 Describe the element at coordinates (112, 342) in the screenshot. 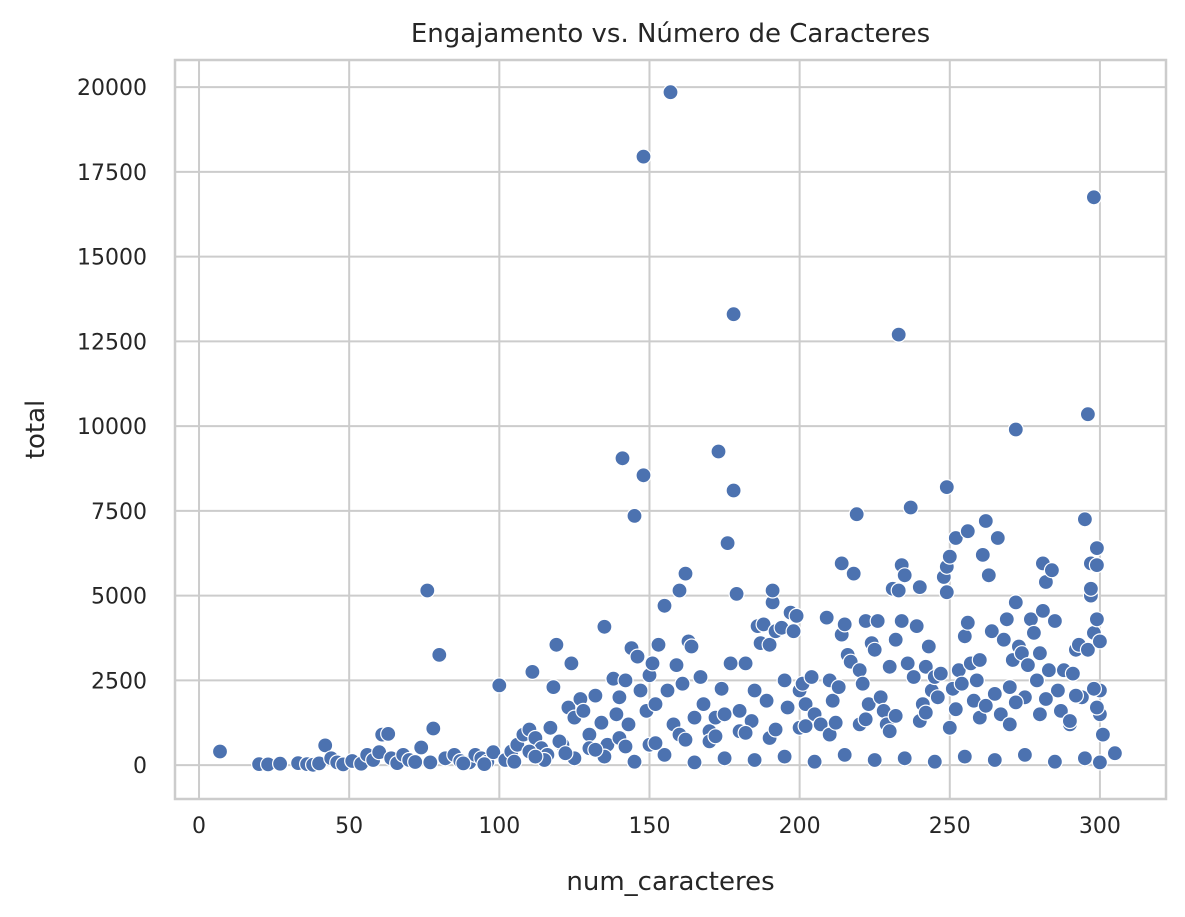

I see `y-tick-label: 12500` at that location.